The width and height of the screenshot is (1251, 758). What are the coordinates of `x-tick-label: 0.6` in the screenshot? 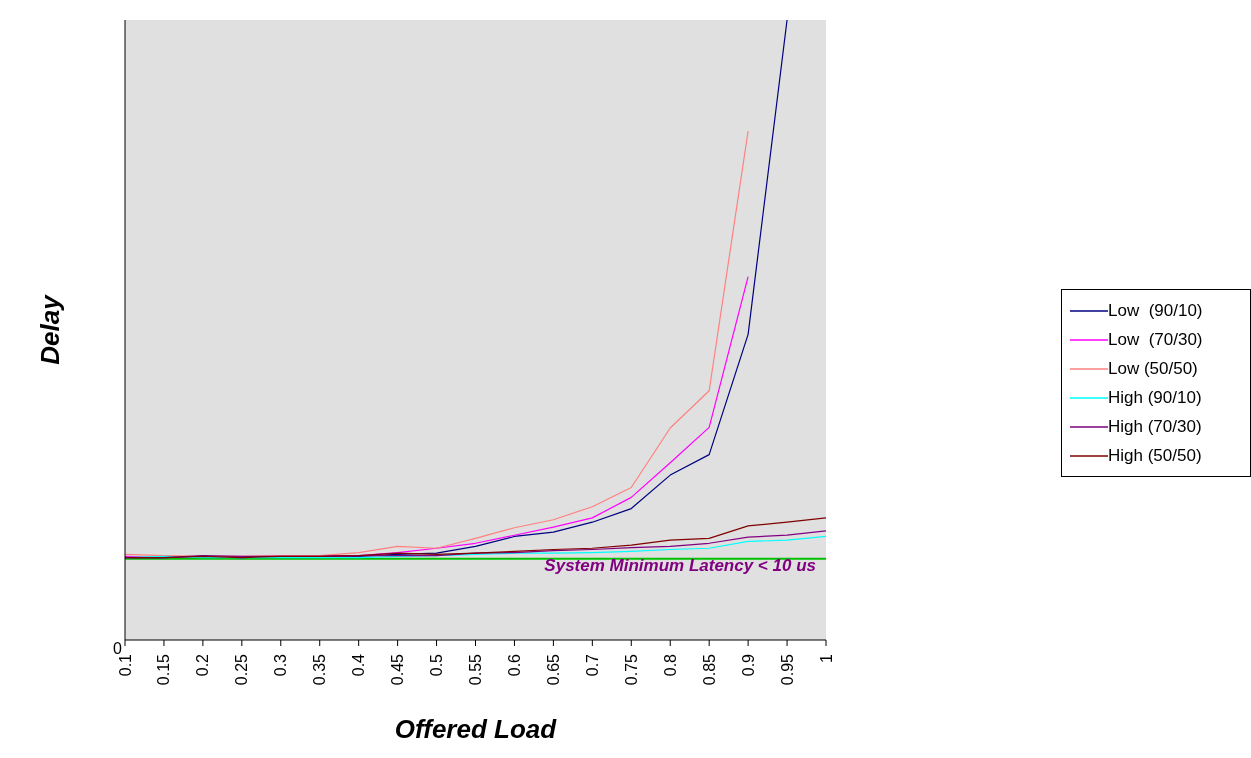 It's located at (514, 665).